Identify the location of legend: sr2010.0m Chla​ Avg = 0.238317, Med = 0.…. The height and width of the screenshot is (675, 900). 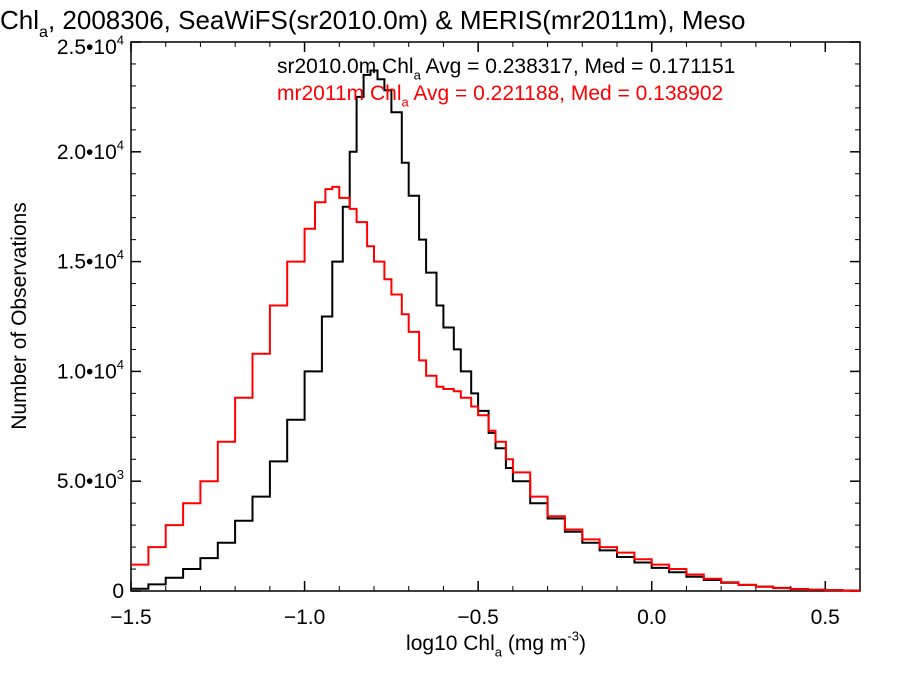
(506, 82).